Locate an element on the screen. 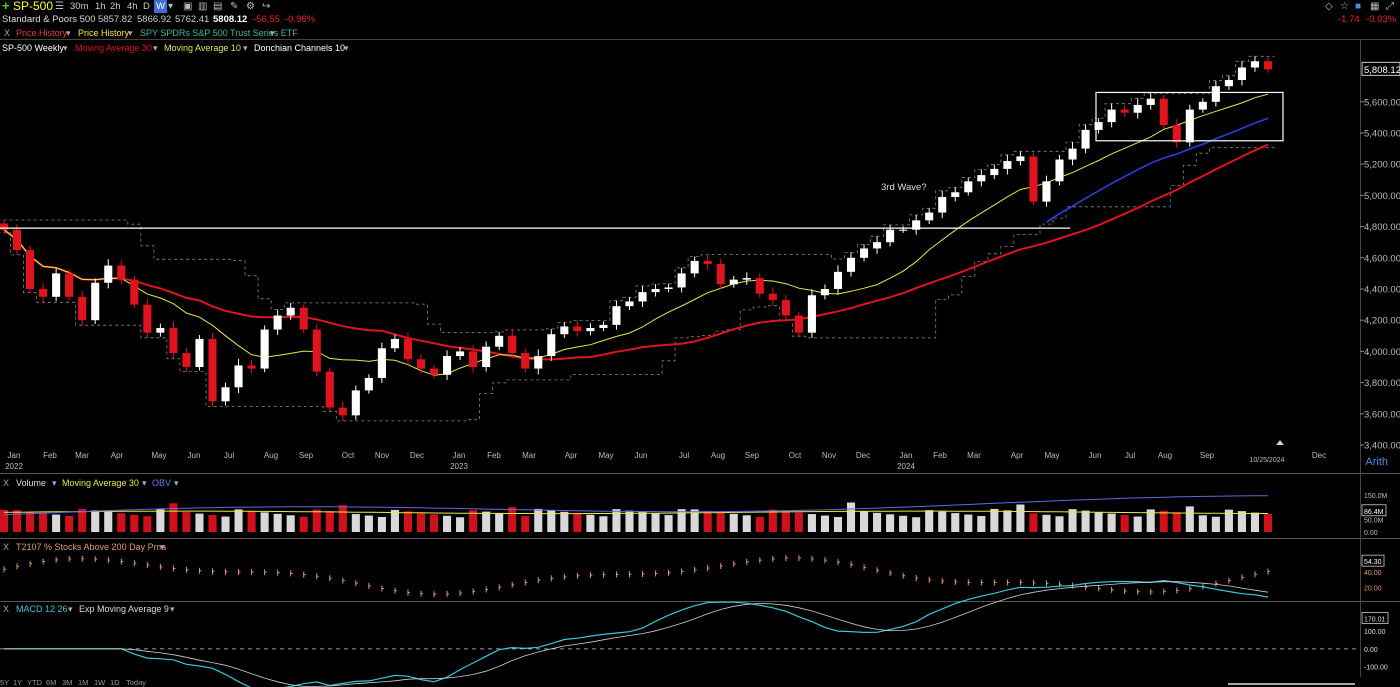 Image resolution: width=1400 pixels, height=687 pixels. macd-label: MACD 12 26 is located at coordinates (42, 609).